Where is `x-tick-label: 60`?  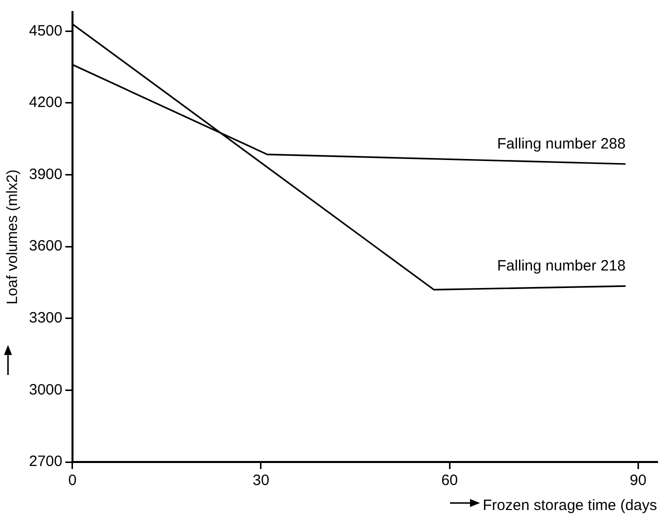 x-tick-label: 60 is located at coordinates (449, 481).